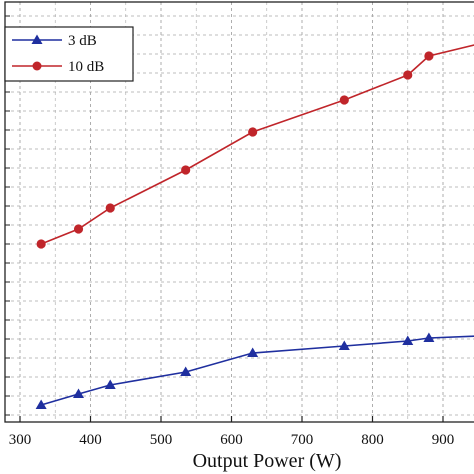 This screenshot has width=474, height=474. Describe the element at coordinates (267, 461) in the screenshot. I see `x-axis-title: Output Power (W)` at that location.